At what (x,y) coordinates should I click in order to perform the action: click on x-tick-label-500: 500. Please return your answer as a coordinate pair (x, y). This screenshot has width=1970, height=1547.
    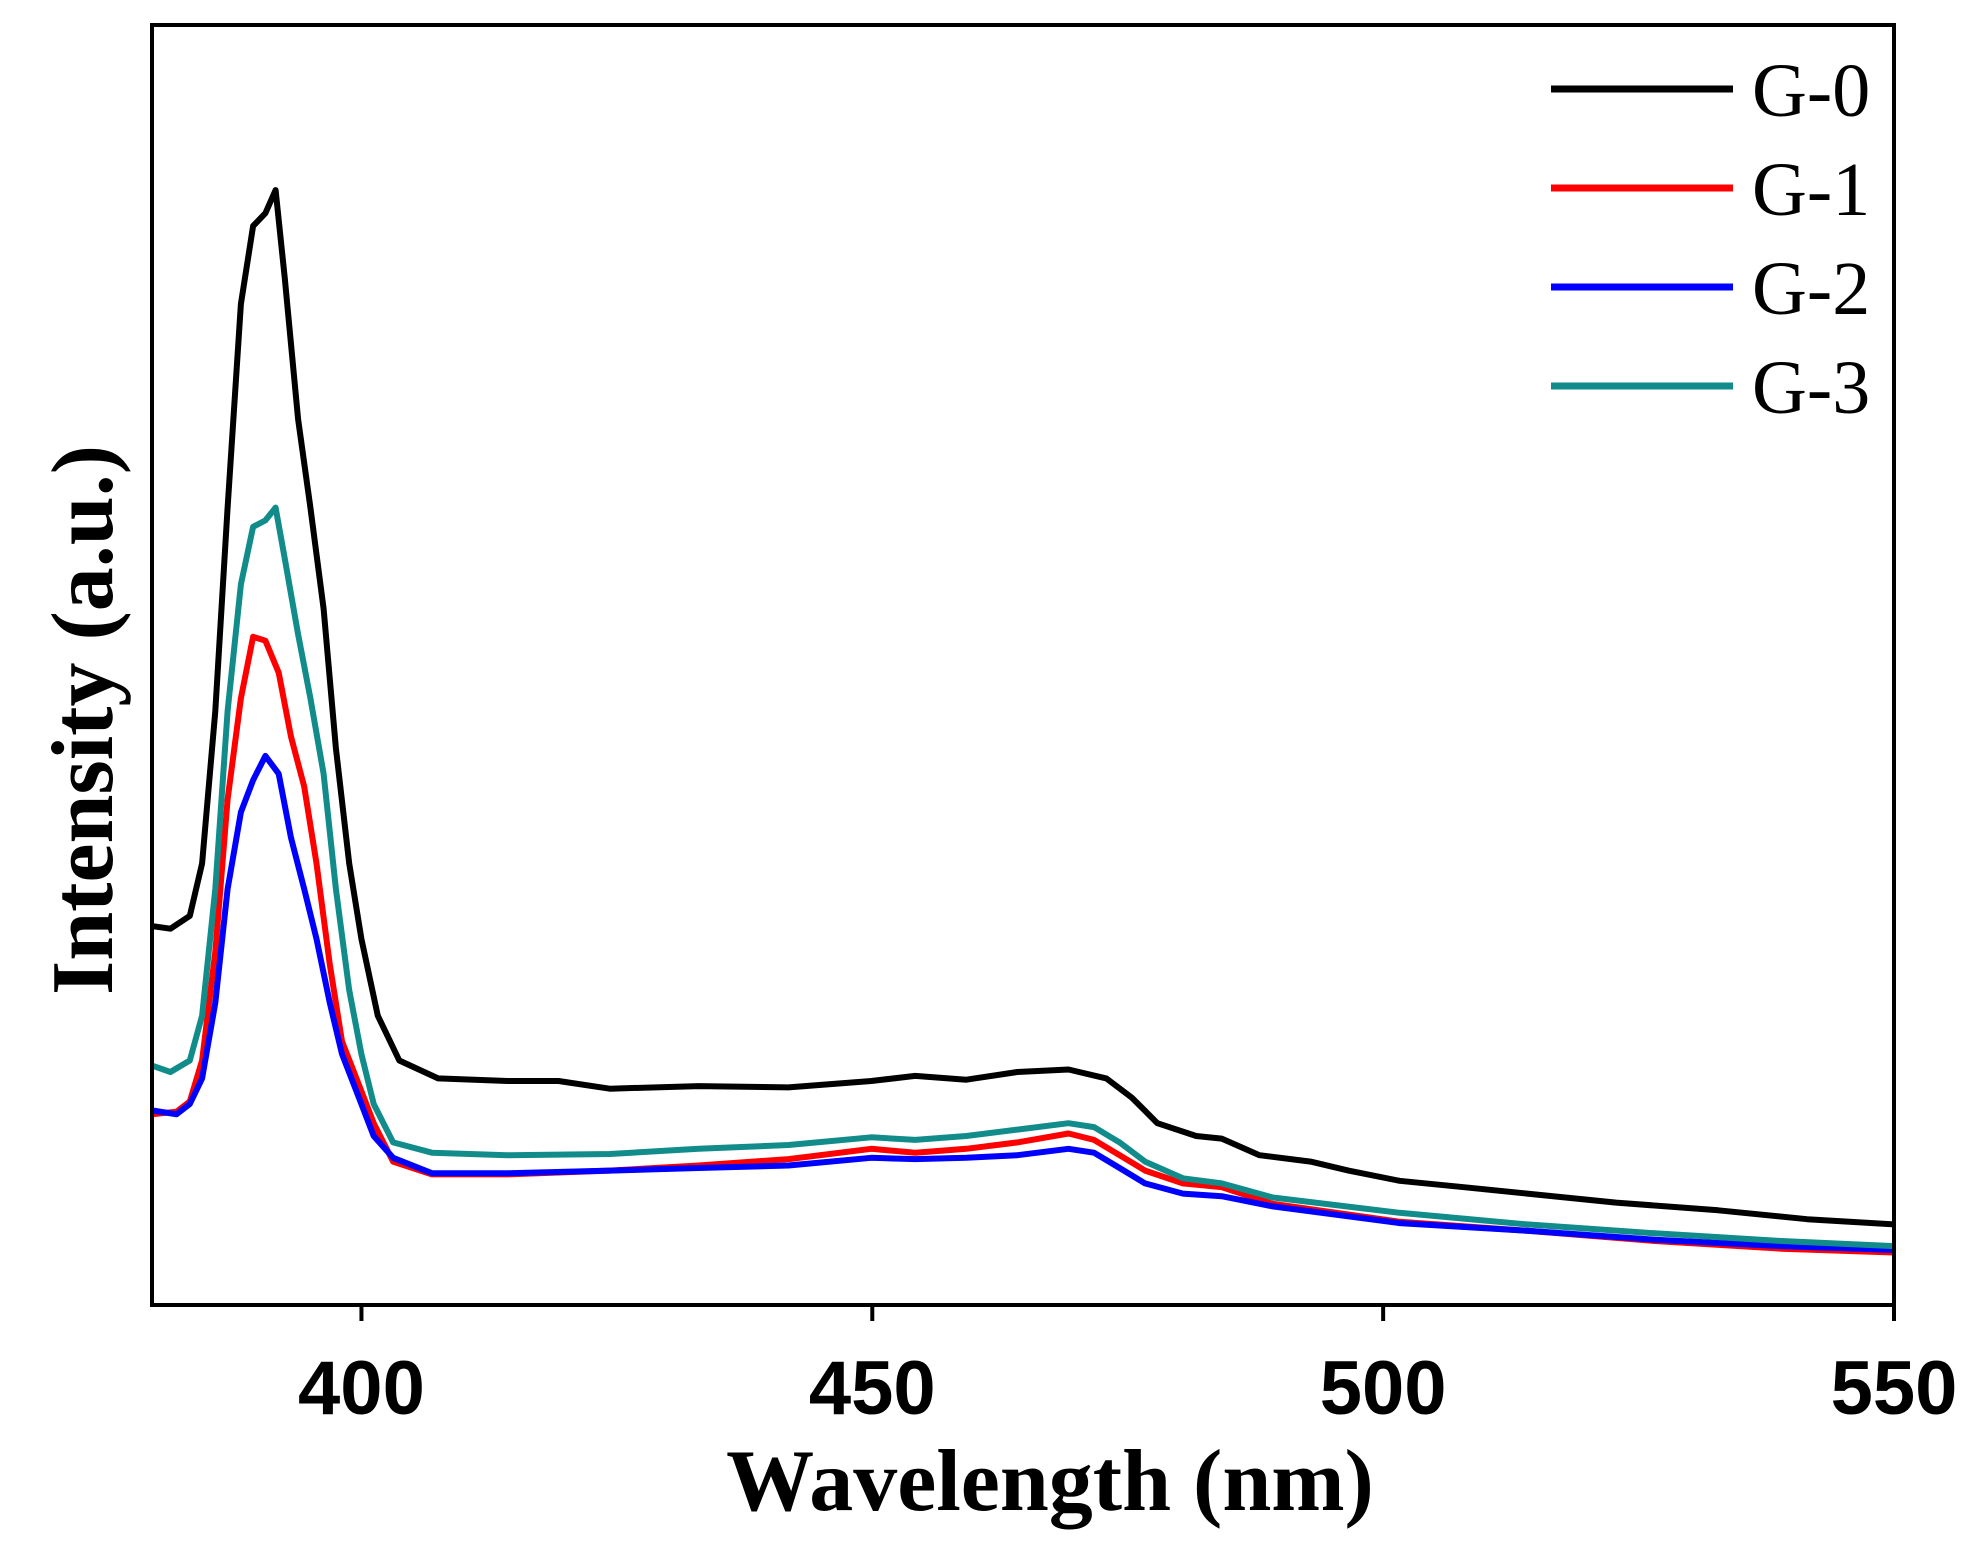
    Looking at the image, I should click on (1383, 1388).